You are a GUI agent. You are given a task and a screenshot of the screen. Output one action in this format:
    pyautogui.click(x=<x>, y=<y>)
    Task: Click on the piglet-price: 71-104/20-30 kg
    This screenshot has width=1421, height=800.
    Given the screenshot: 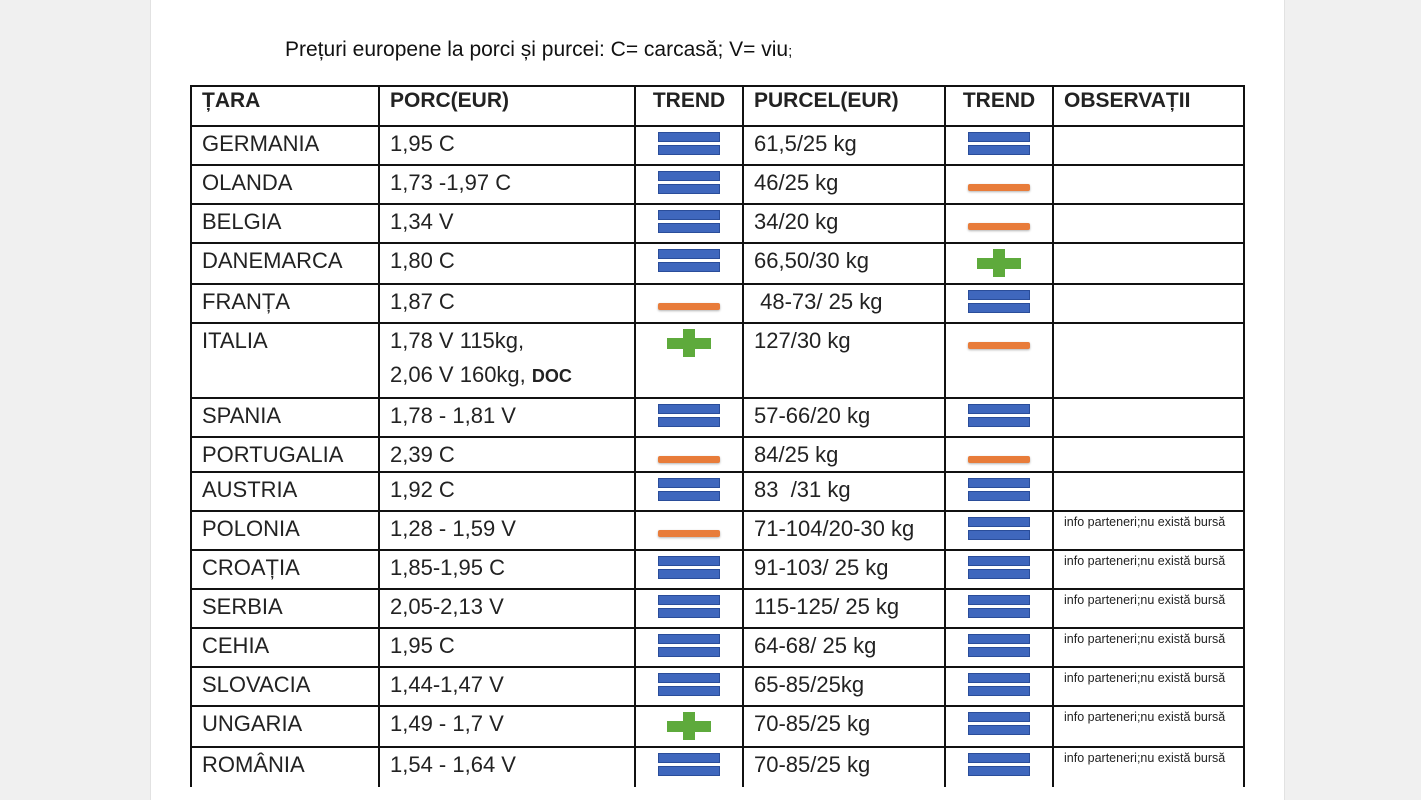 What is the action you would take?
    pyautogui.click(x=834, y=528)
    